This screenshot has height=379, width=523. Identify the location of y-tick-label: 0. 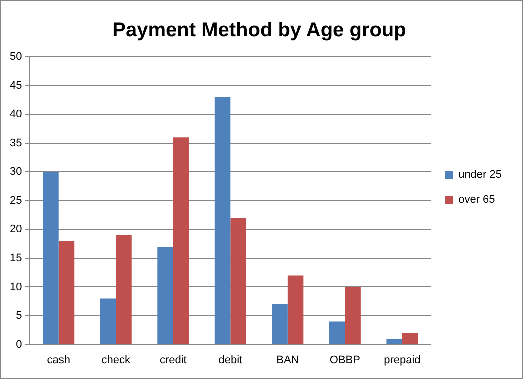
(19, 344).